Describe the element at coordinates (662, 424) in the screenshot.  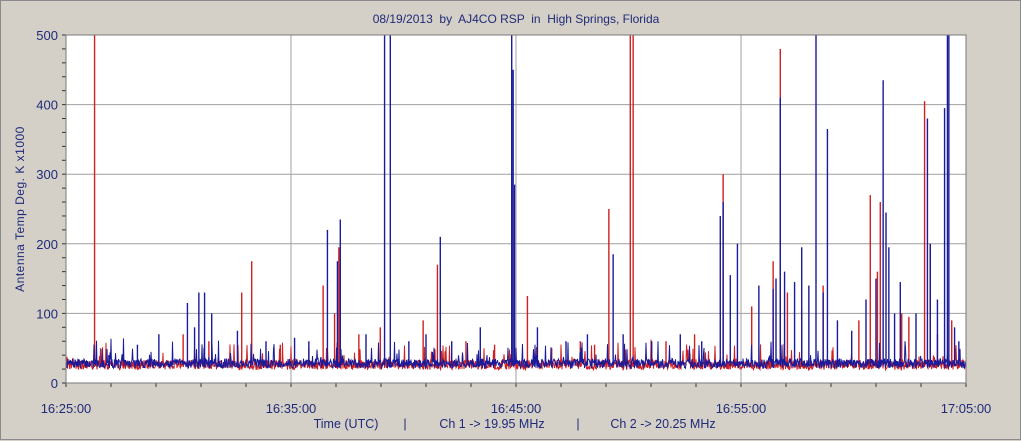
I see `channel-2-legend: Ch 2 -> 20.25 MHz` at that location.